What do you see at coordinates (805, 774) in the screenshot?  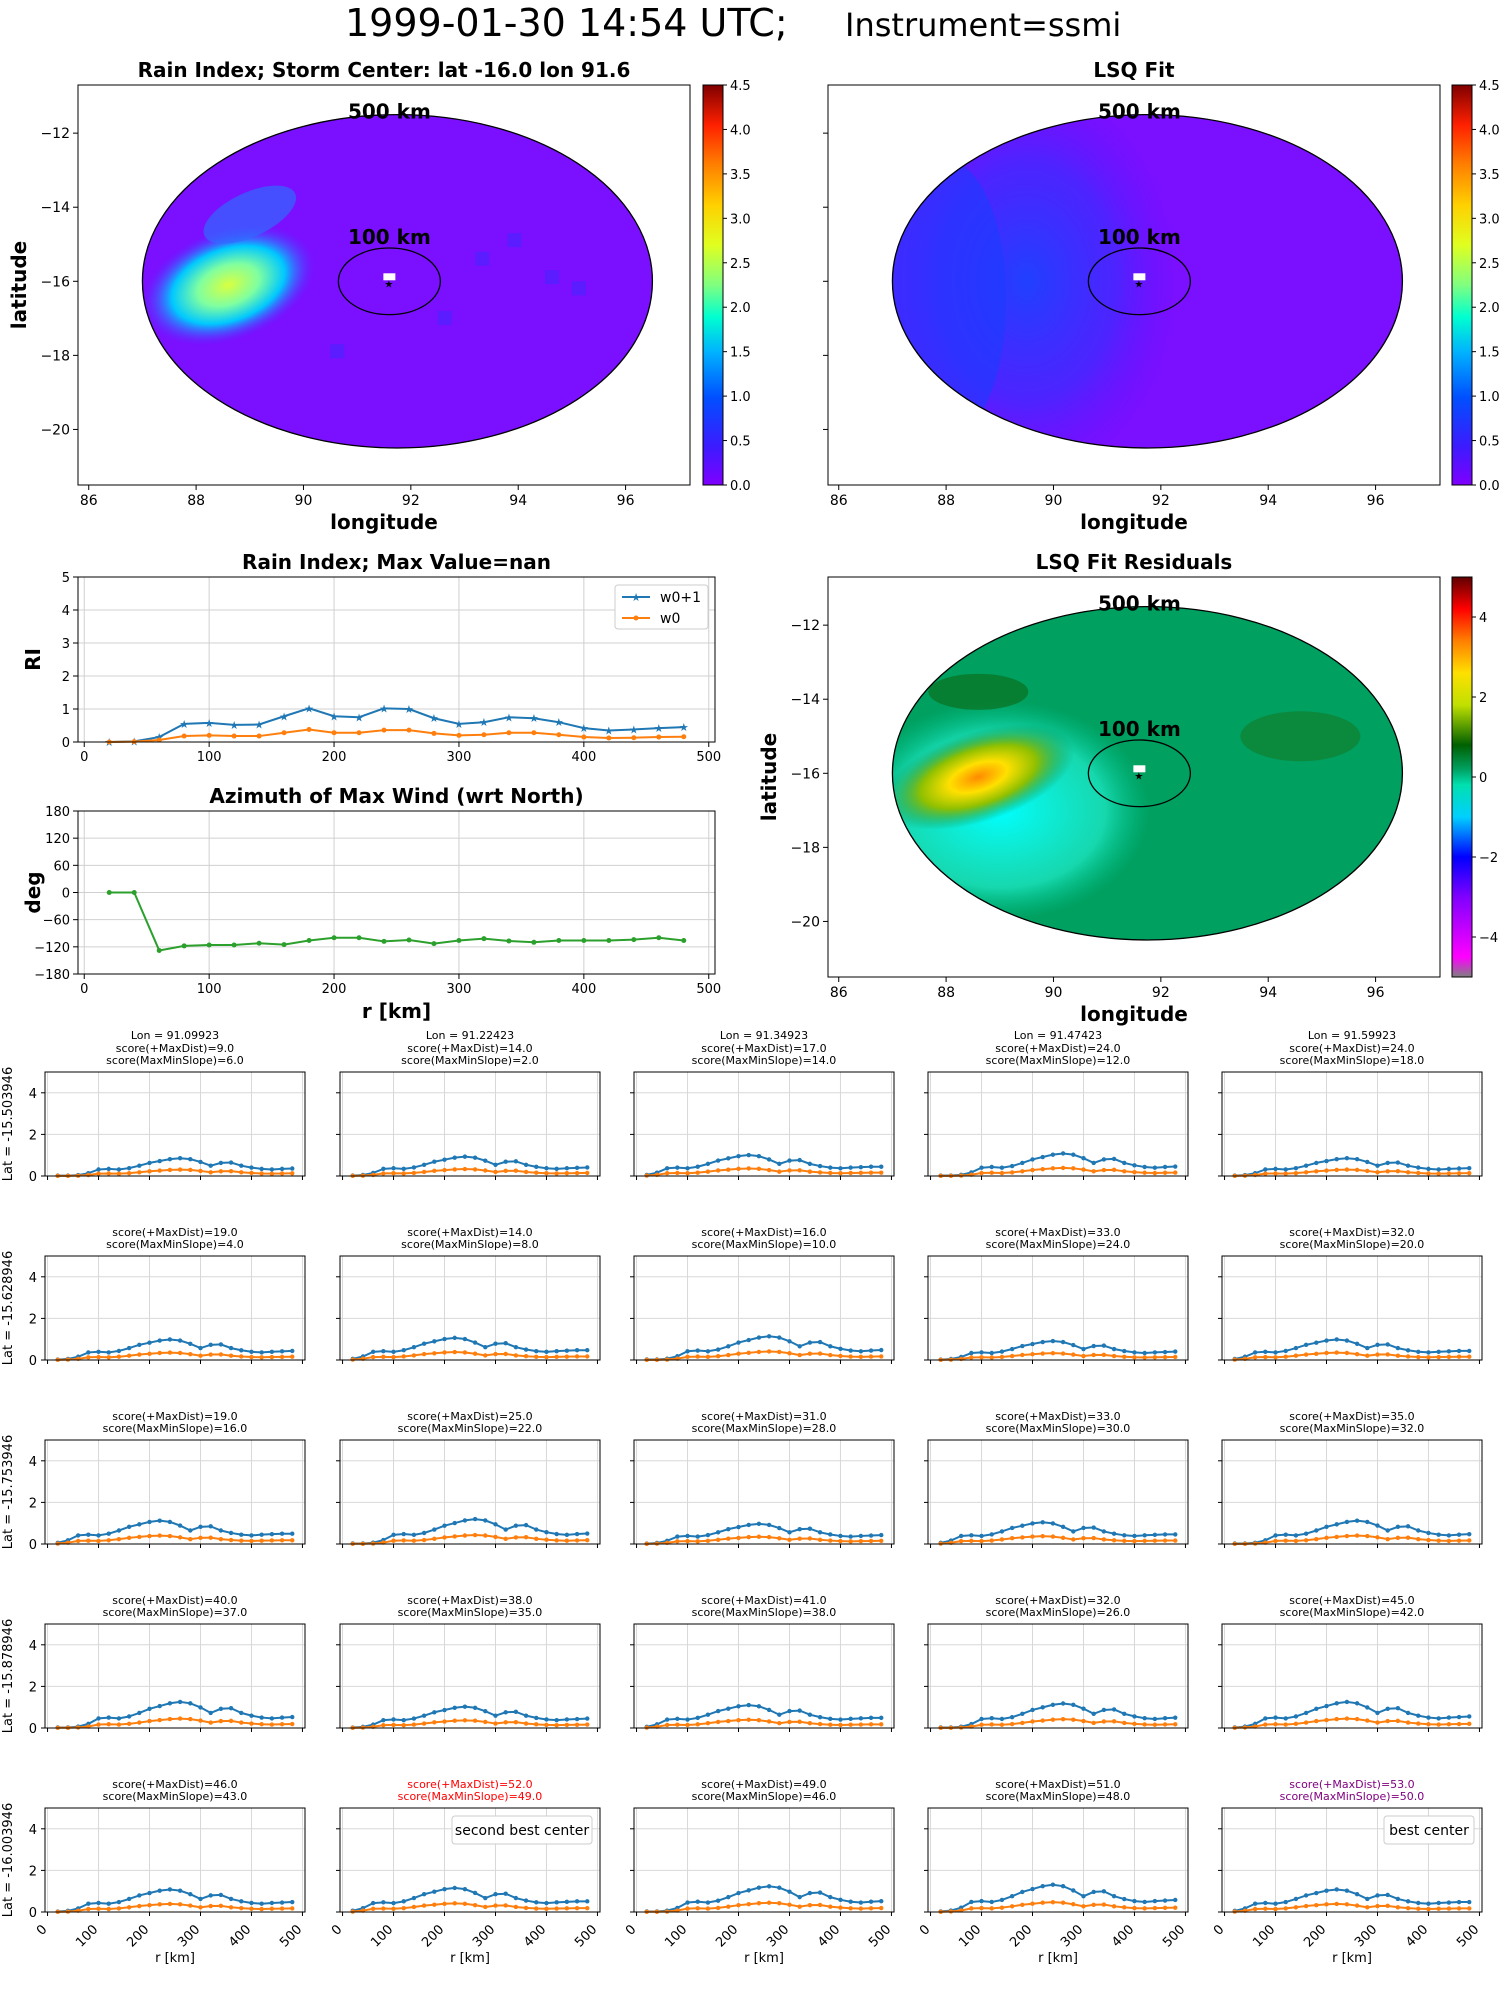 I see `y-tick-label: −16` at bounding box center [805, 774].